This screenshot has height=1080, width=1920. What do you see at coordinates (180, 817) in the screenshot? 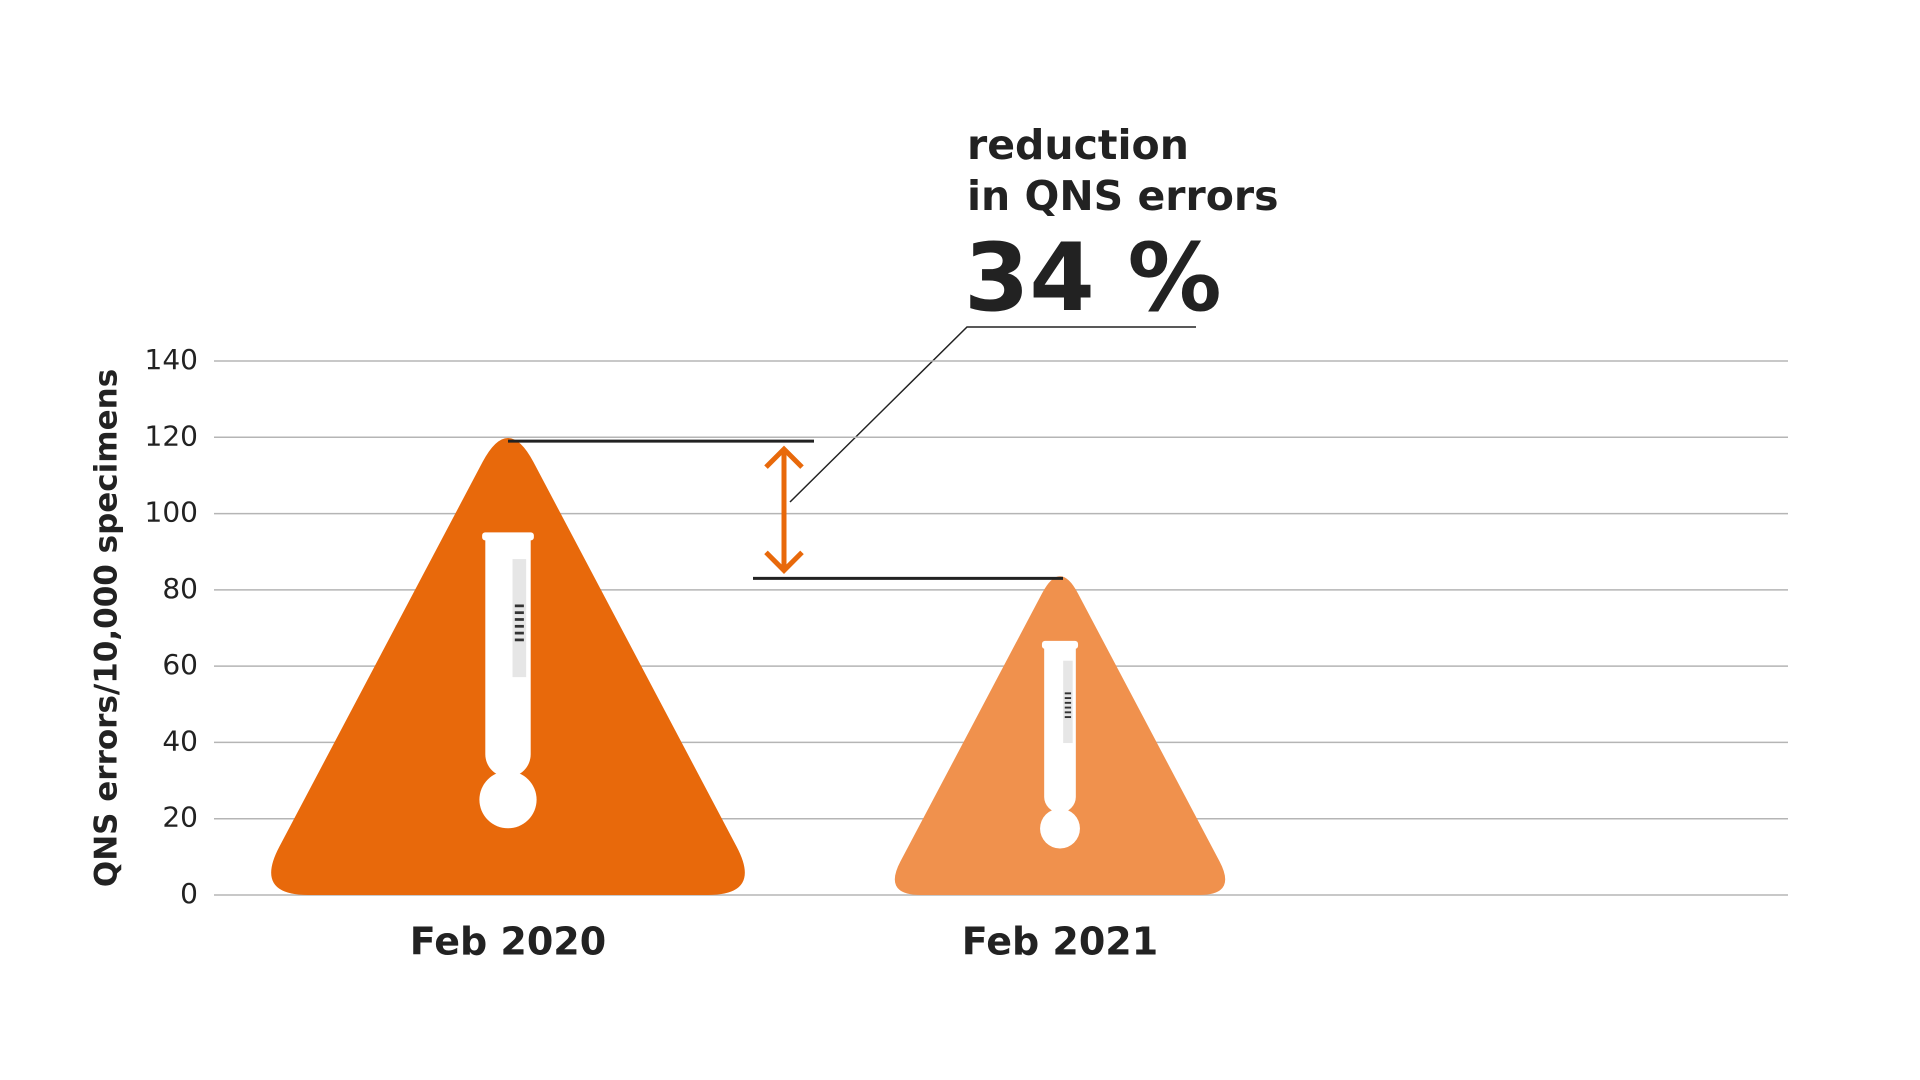
I see `y-tick-label: 20` at bounding box center [180, 817].